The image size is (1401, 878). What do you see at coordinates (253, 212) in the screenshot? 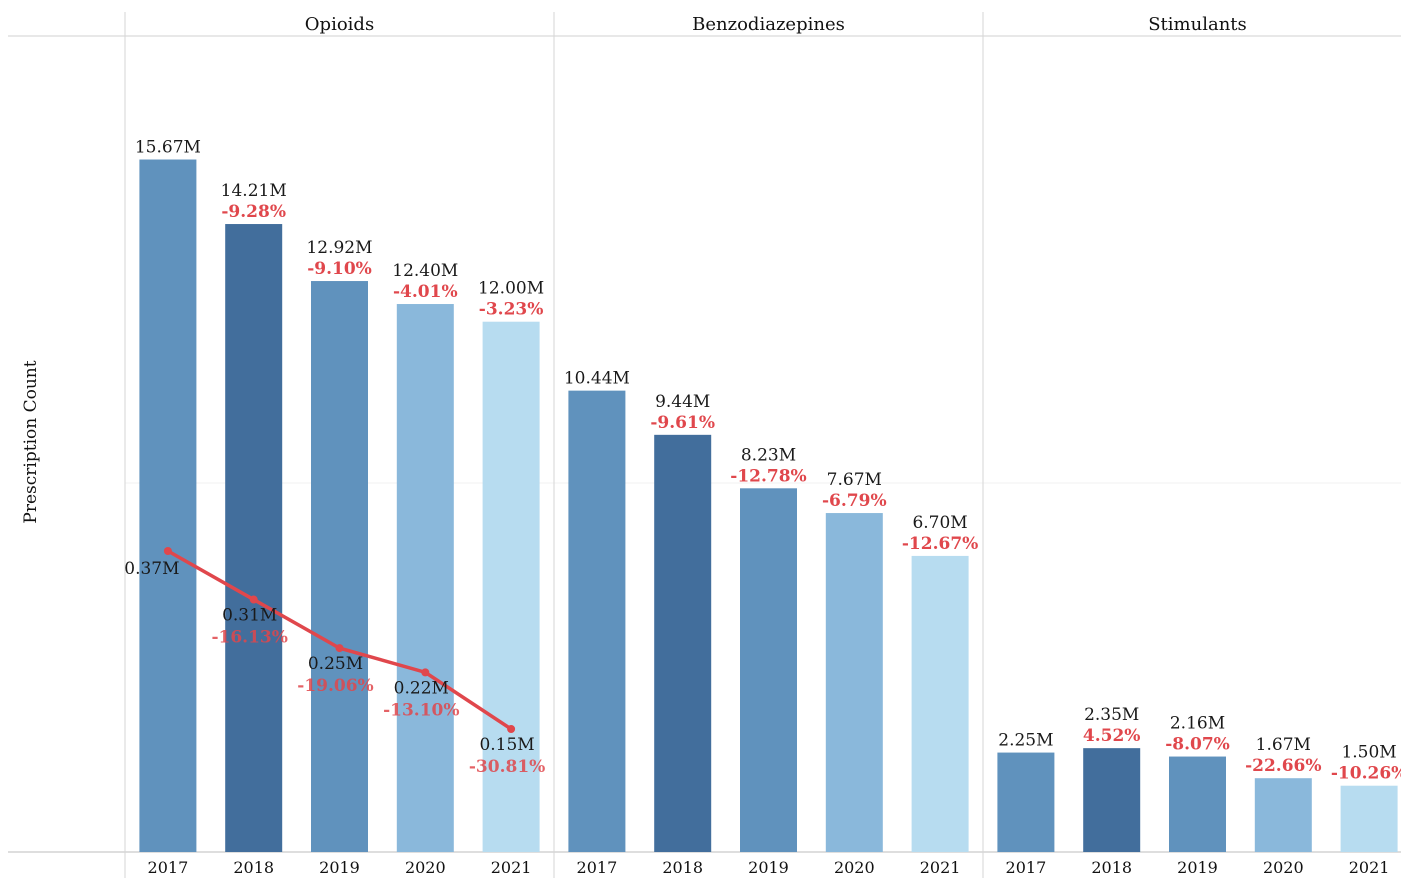
I see `bar-pct-label: -9.28%` at bounding box center [253, 212].